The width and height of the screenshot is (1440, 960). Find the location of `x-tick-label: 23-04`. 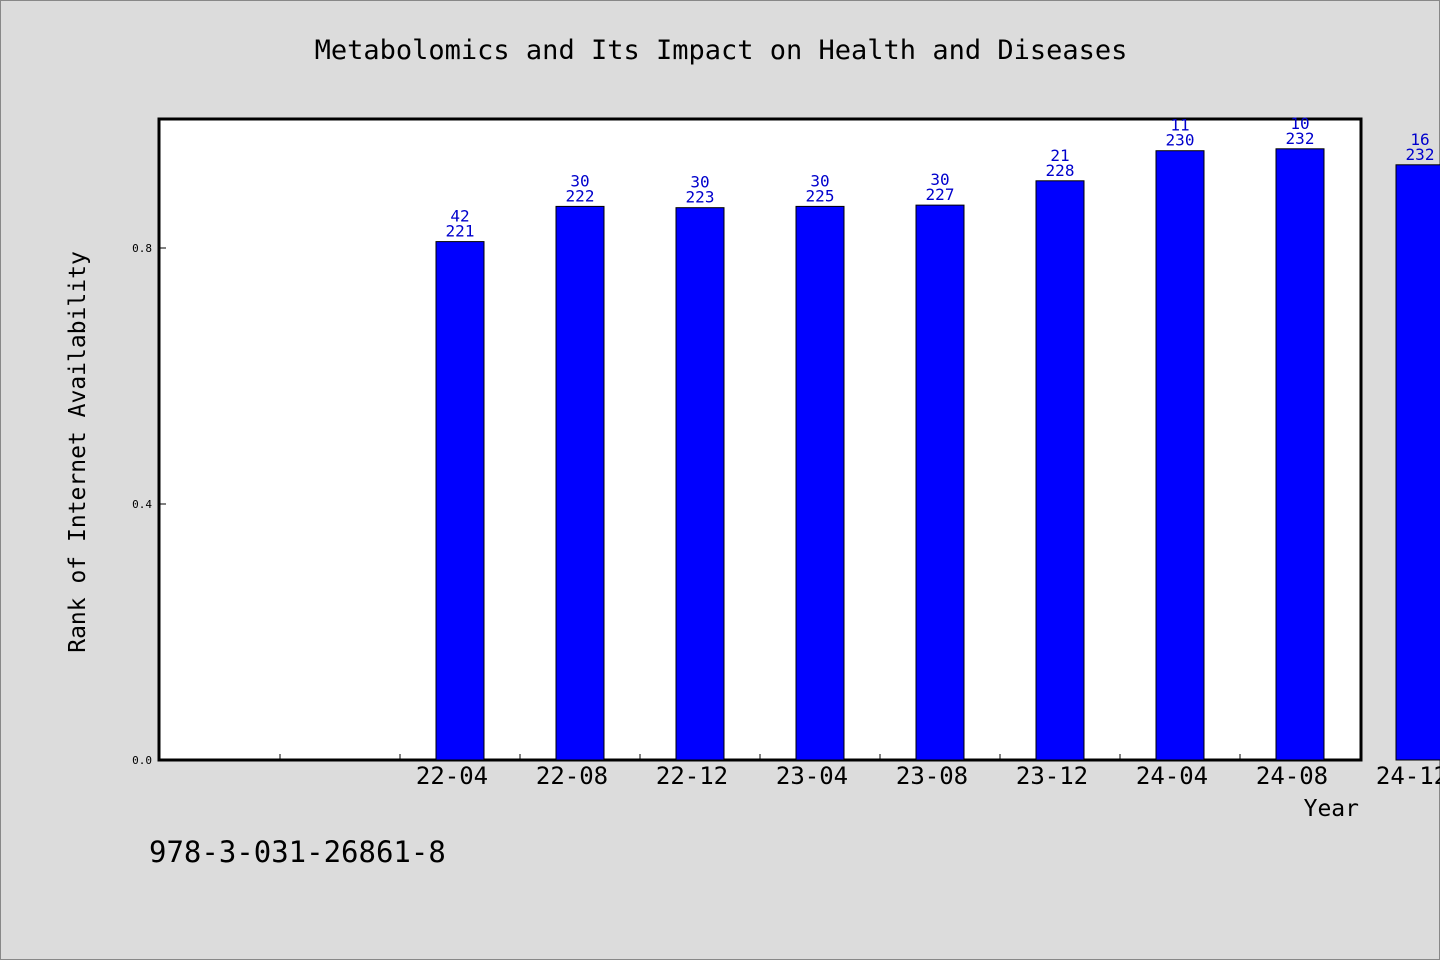

x-tick-label: 23-04 is located at coordinates (812, 776).